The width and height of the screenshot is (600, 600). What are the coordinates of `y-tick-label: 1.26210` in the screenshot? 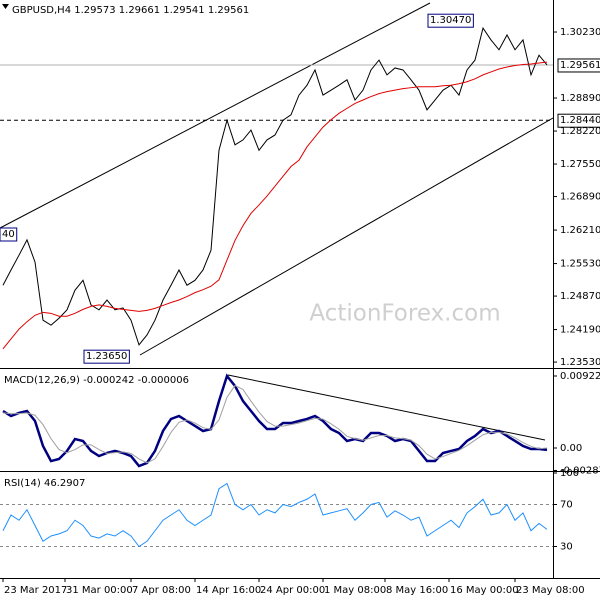 It's located at (580, 230).